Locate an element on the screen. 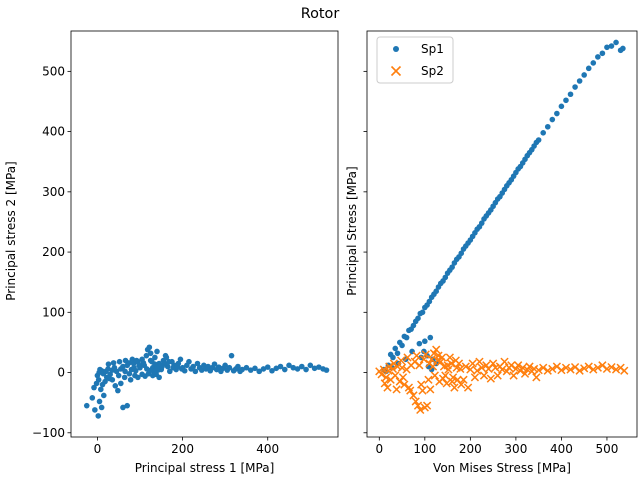 The width and height of the screenshot is (640, 480). y-tick-label: 0 is located at coordinates (61, 373).